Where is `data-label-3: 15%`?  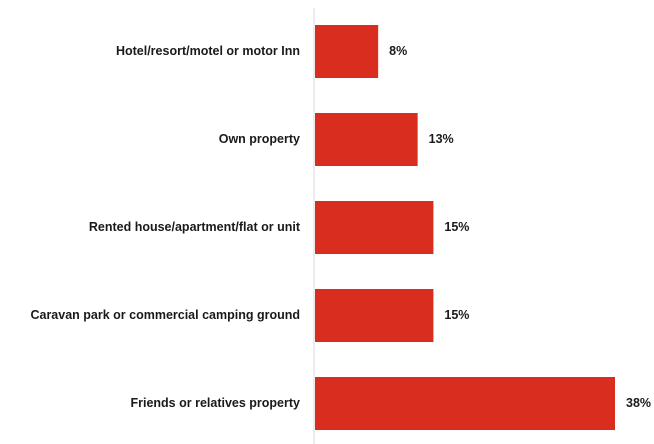
data-label-3: 15% is located at coordinates (456, 315).